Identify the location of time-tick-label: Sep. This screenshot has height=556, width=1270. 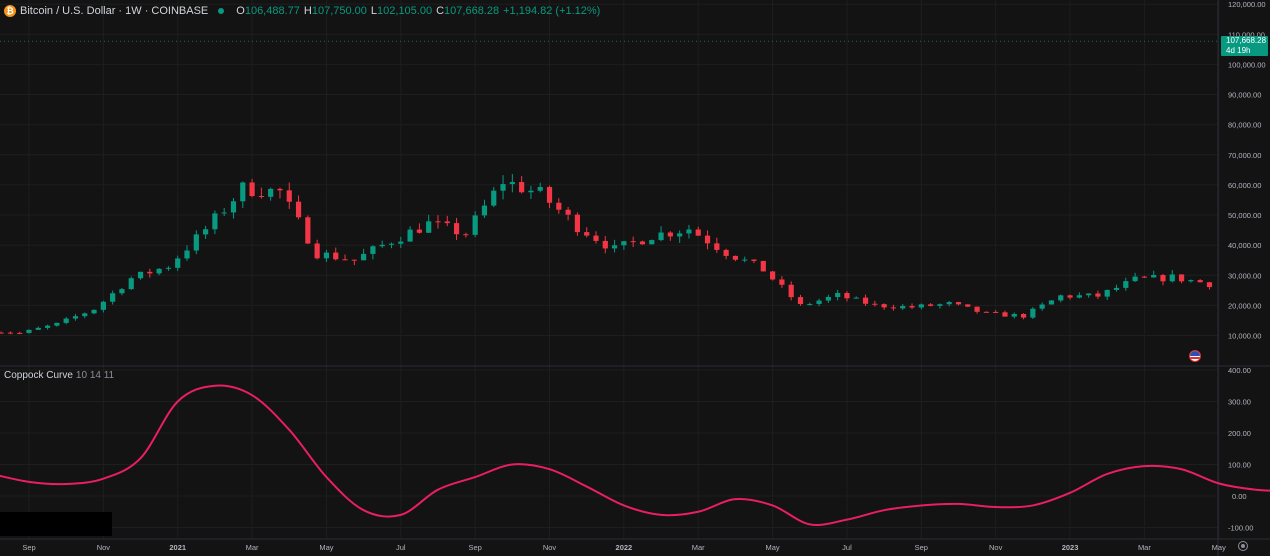
(474, 547).